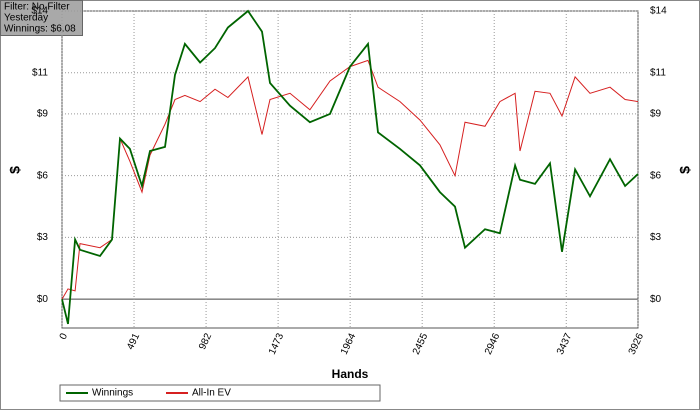 The image size is (700, 410). I want to click on y-tick-label: $0, so click(43, 299).